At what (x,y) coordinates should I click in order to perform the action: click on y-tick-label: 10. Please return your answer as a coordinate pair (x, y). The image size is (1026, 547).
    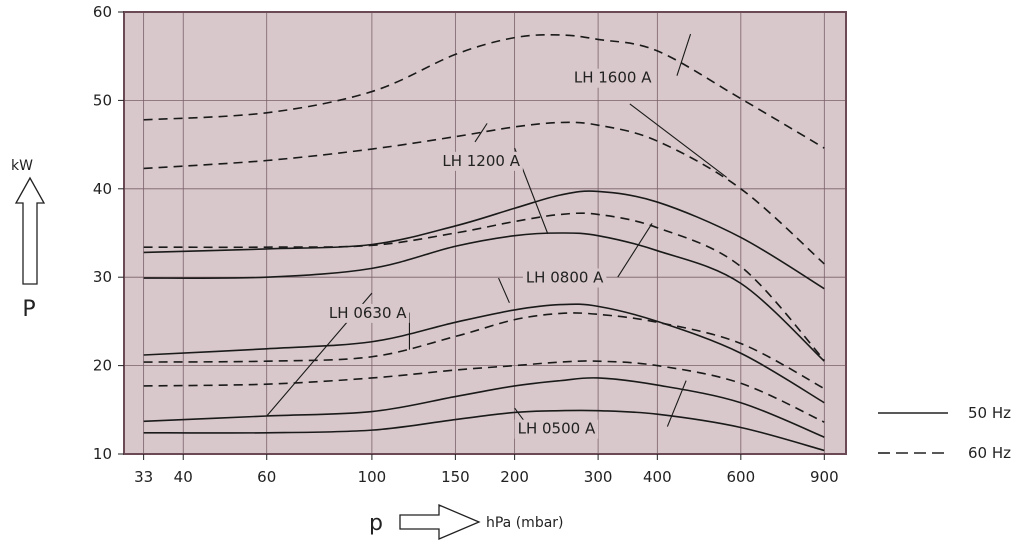
    Looking at the image, I should click on (102, 454).